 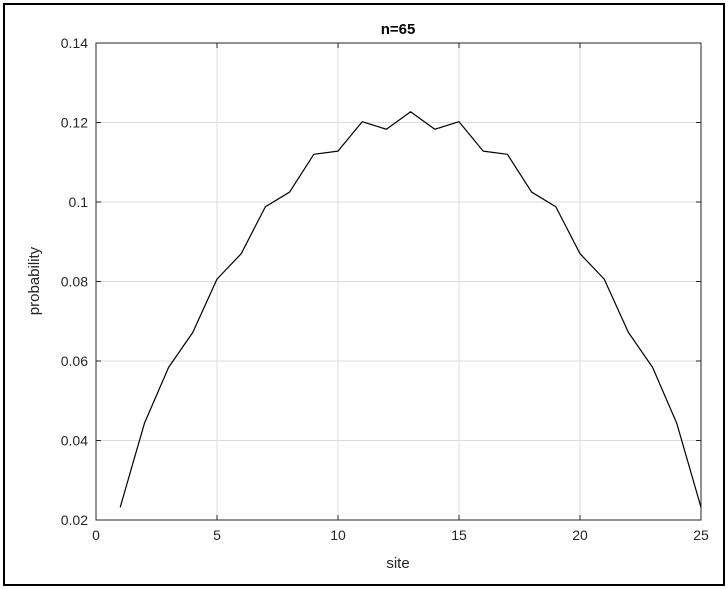 I want to click on x-tick-label: 15, so click(x=459, y=535).